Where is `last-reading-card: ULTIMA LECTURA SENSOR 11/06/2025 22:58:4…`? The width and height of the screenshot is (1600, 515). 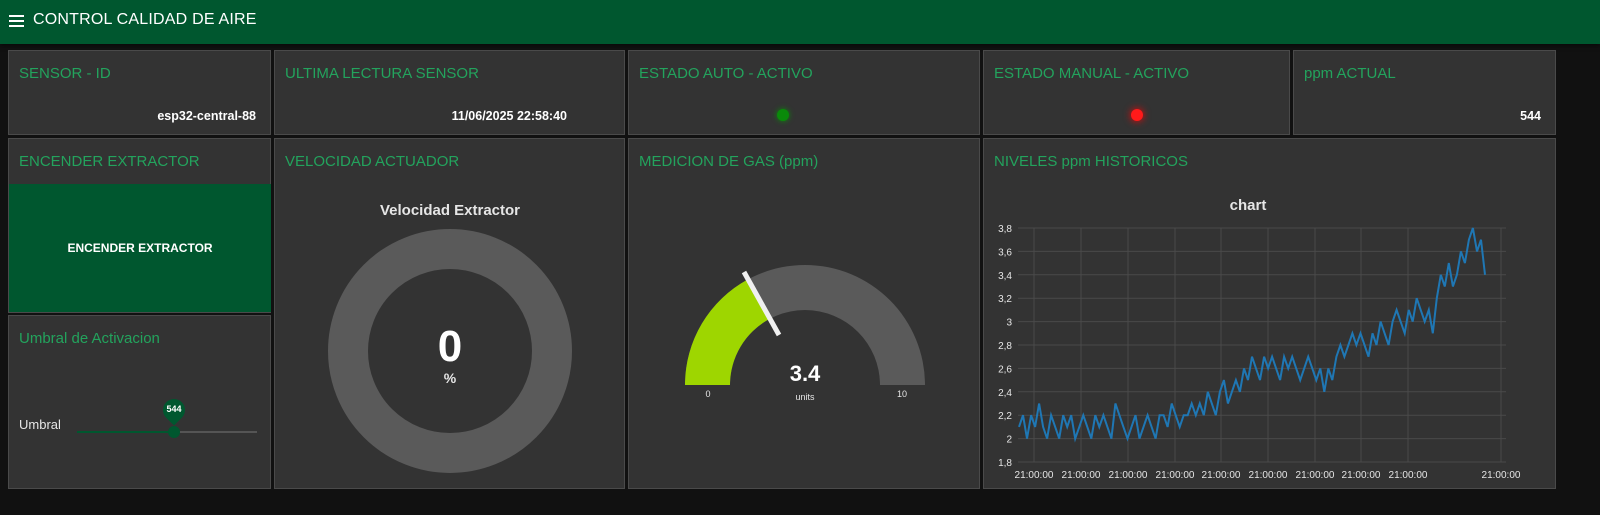 last-reading-card: ULTIMA LECTURA SENSOR 11/06/2025 22:58:4… is located at coordinates (449, 92).